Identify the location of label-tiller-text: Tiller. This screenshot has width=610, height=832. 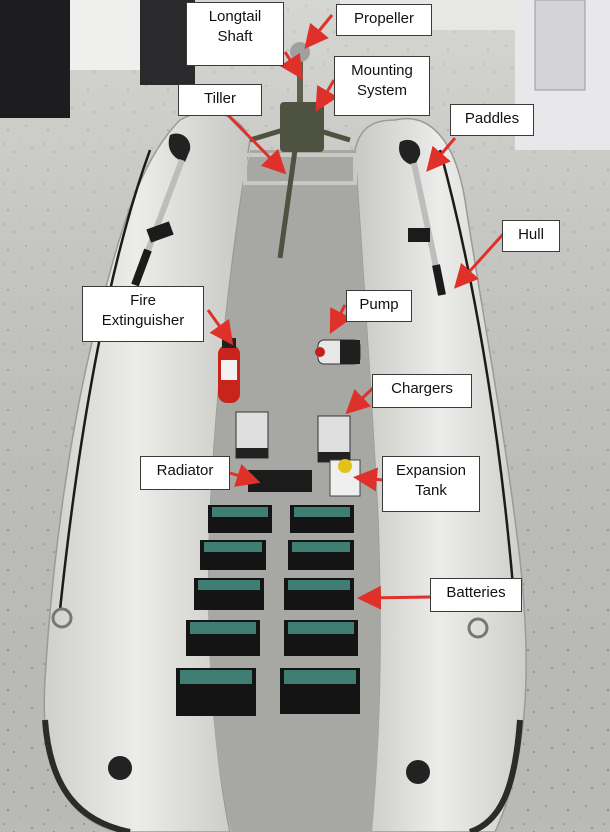
(220, 98).